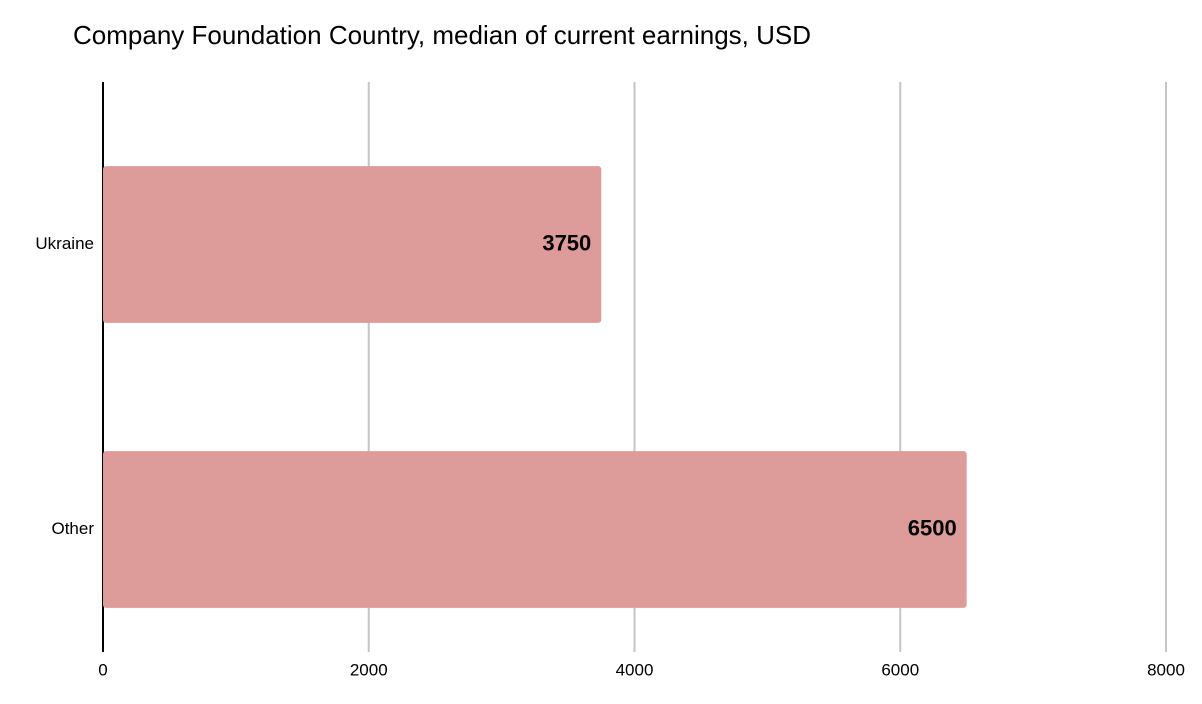 This screenshot has width=1202, height=704. I want to click on data-label: 3750, so click(566, 242).